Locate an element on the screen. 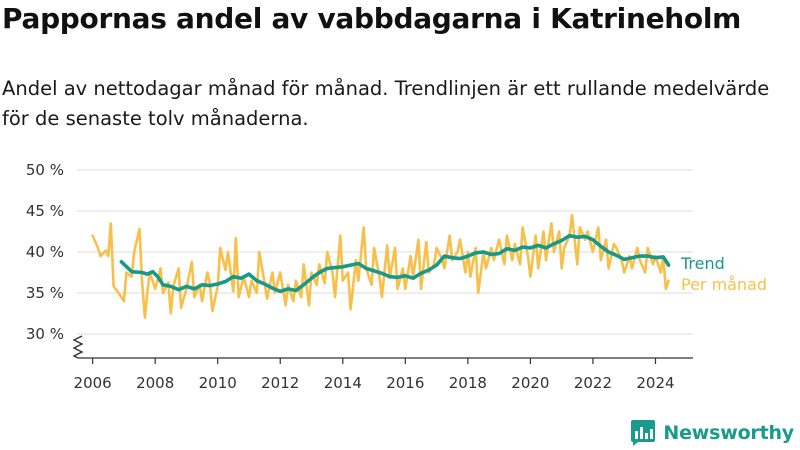 This screenshot has width=800, height=450. x-tick-label: 2010 is located at coordinates (218, 383).